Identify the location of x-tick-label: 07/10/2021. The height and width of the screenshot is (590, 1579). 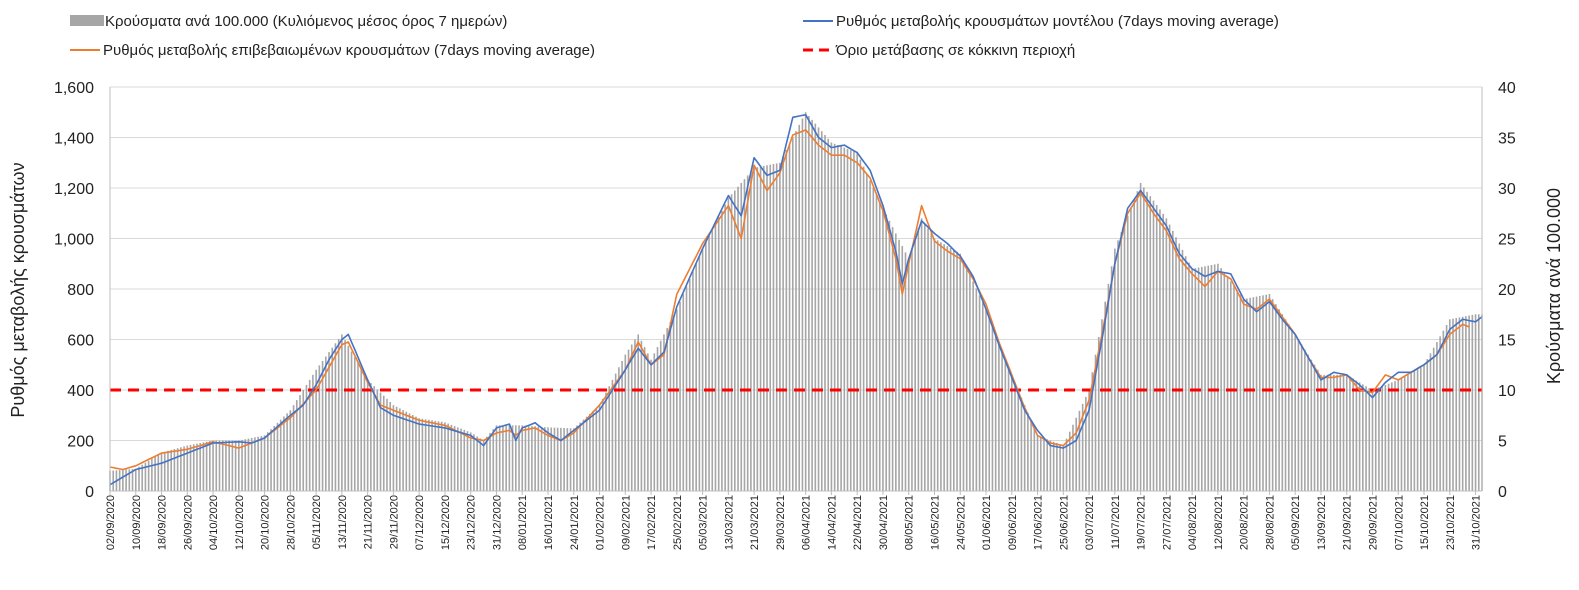
(1399, 522).